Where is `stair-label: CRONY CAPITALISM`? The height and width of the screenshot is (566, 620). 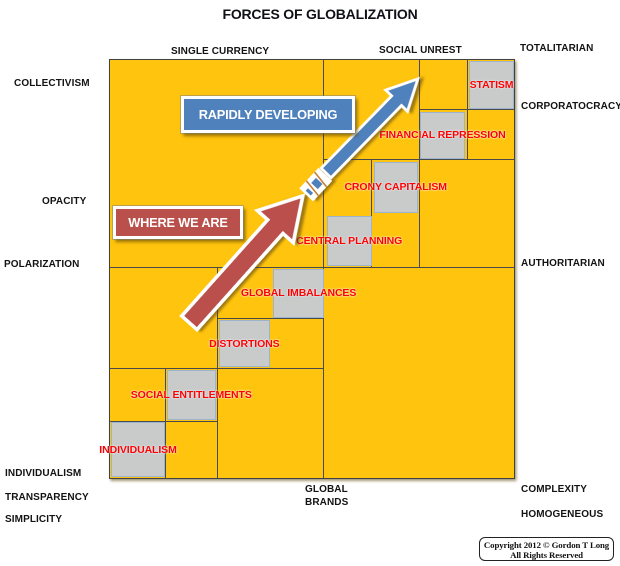
stair-label: CRONY CAPITALISM is located at coordinates (395, 187).